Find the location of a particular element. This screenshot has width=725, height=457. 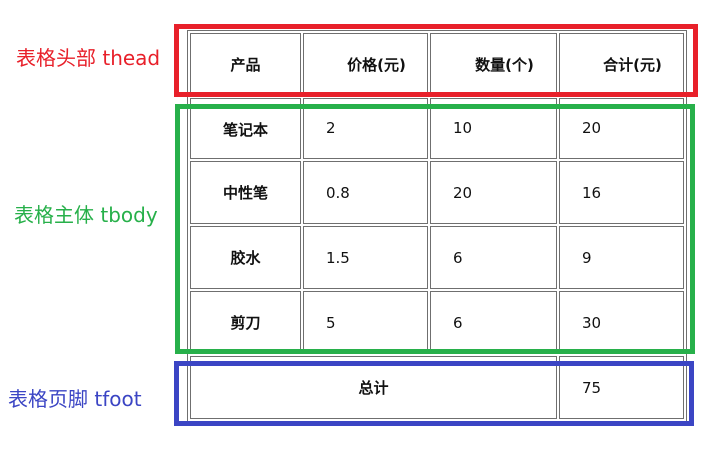

thead-highlight-box is located at coordinates (436, 60).